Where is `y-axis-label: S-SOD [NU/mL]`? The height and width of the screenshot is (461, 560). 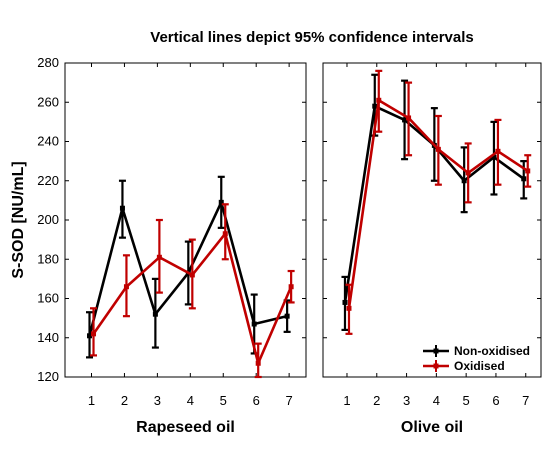 y-axis-label: S-SOD [NU/mL] is located at coordinates (18, 219).